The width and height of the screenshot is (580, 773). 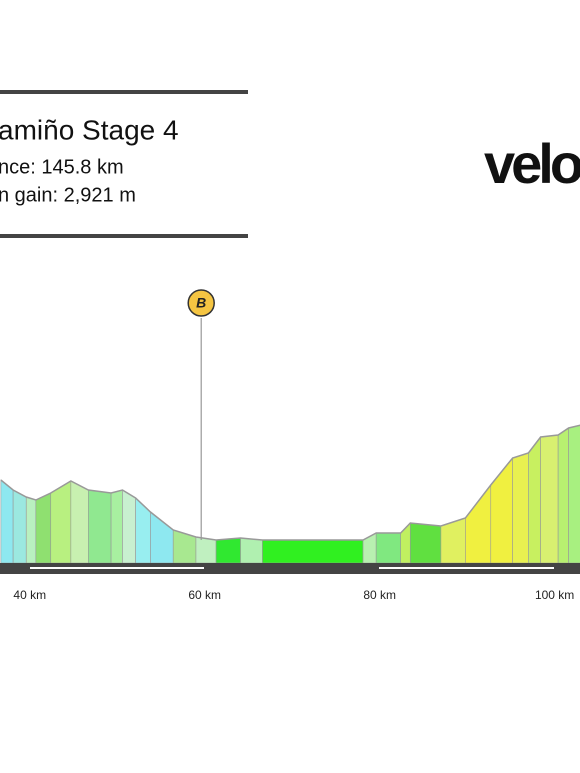 What do you see at coordinates (554, 595) in the screenshot?
I see `x-tick-label: 100 km` at bounding box center [554, 595].